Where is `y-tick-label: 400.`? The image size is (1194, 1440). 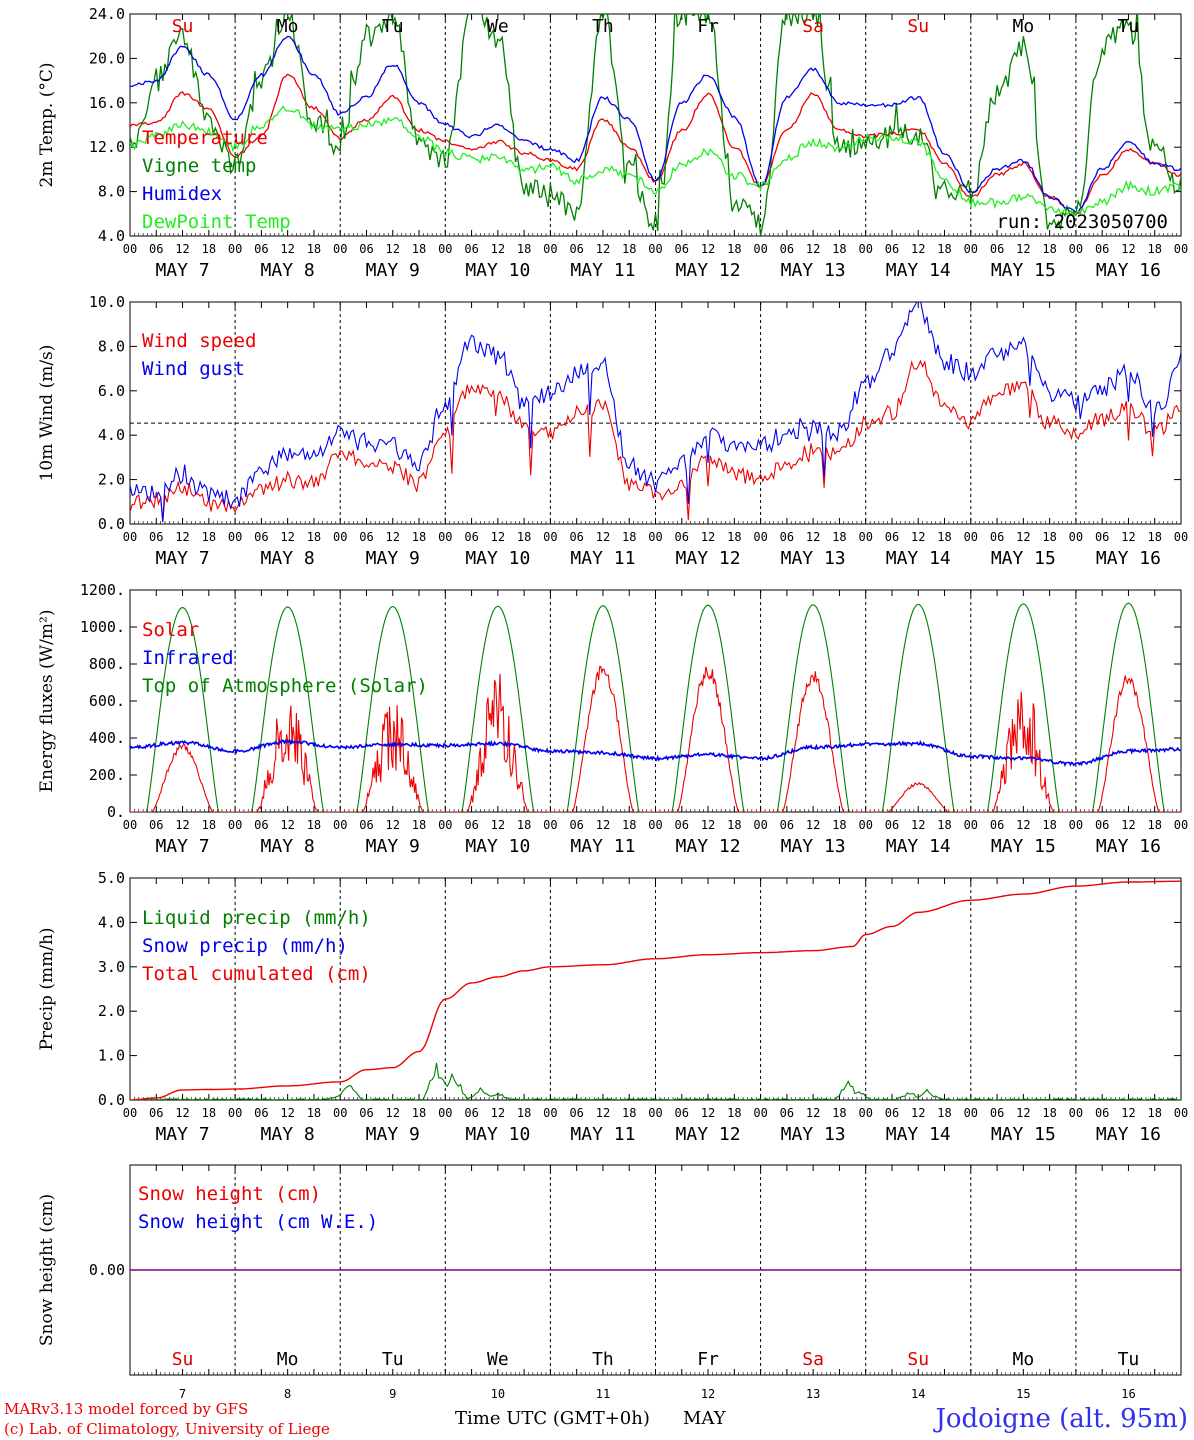
y-tick-label: 400. is located at coordinates (107, 738).